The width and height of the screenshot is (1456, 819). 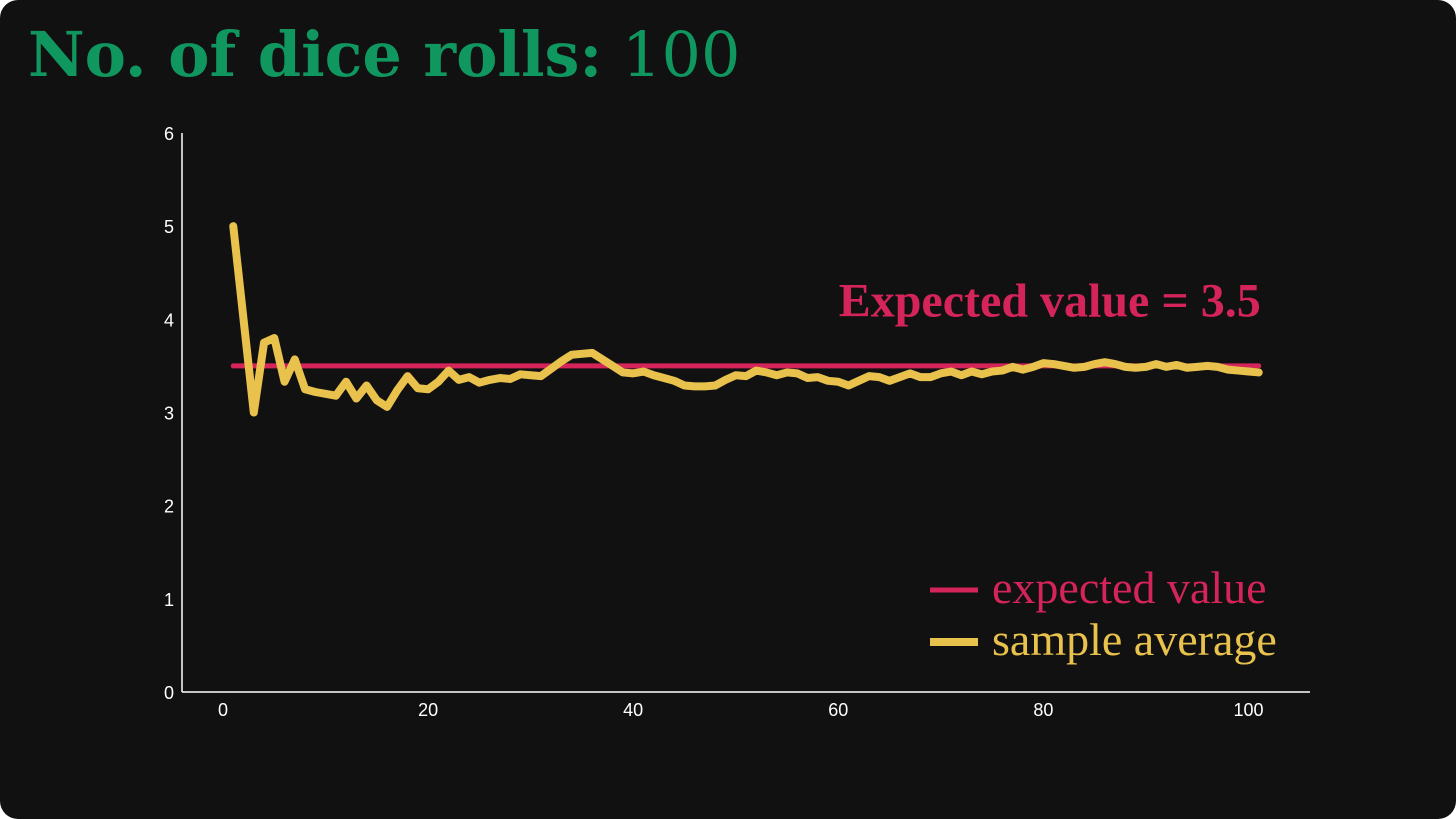 I want to click on x-tick-label-40: 40, so click(x=633, y=710).